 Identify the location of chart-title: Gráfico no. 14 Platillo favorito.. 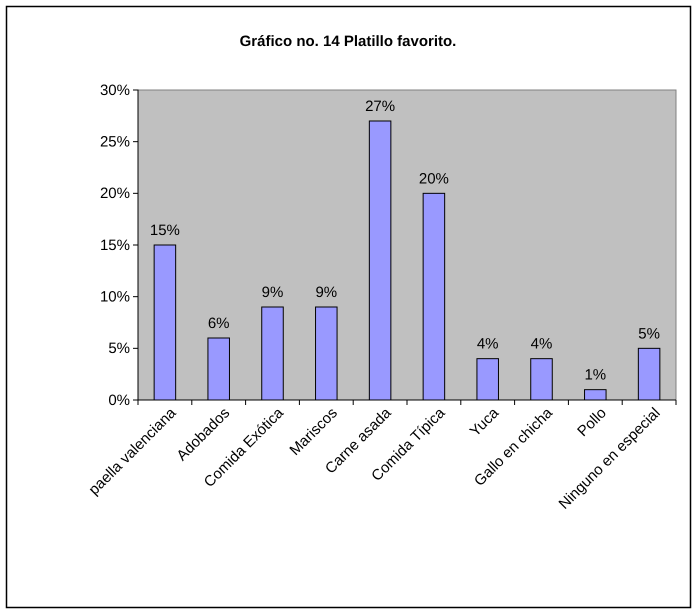
(348, 41).